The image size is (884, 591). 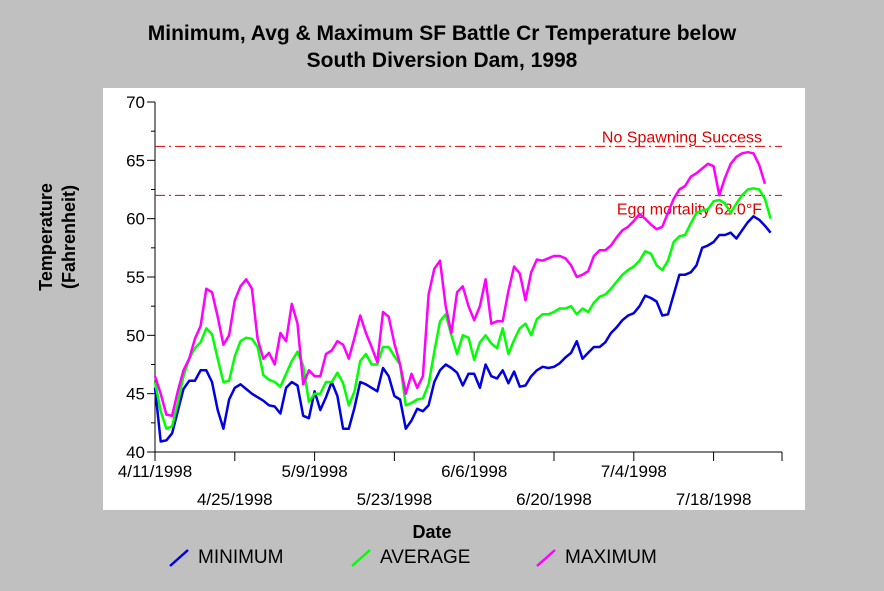 What do you see at coordinates (546, 558) in the screenshot?
I see `legend-swatch-maximum` at bounding box center [546, 558].